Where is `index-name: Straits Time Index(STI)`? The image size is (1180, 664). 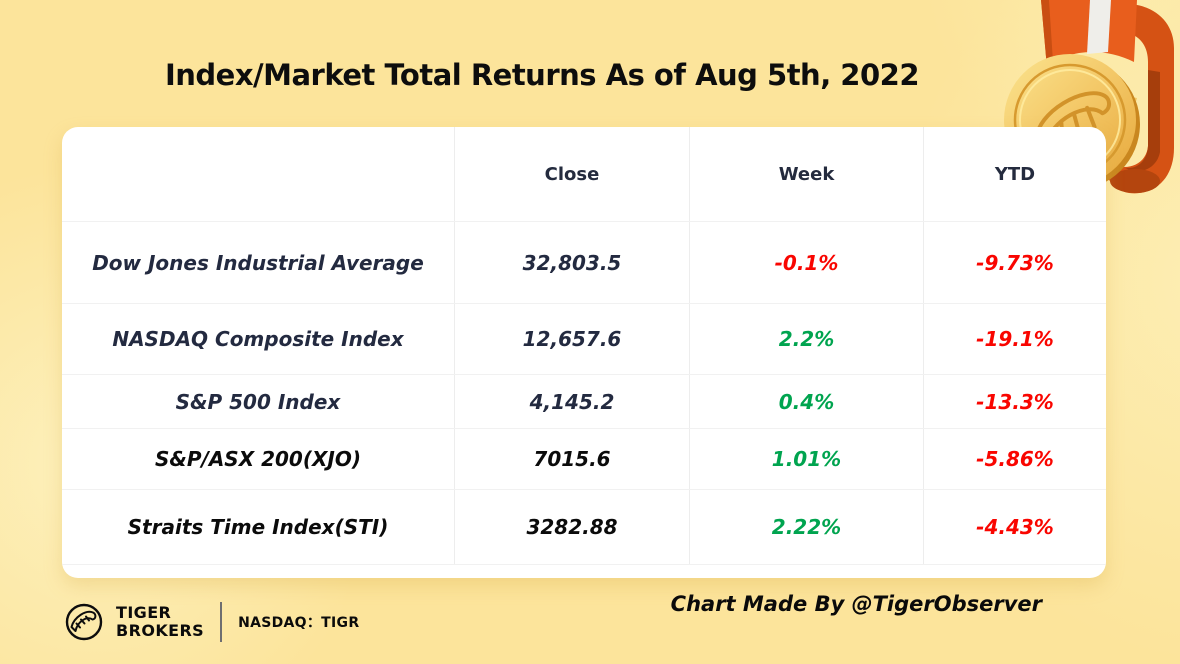 index-name: Straits Time Index(STI) is located at coordinates (258, 527).